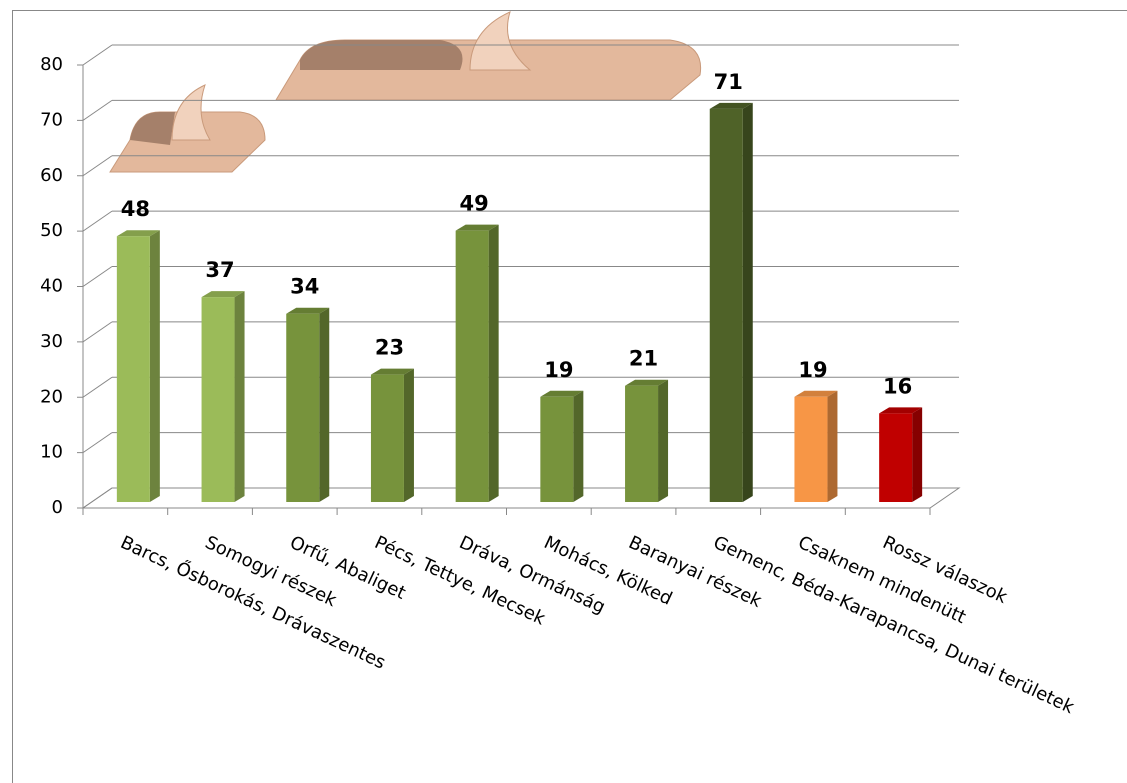 The width and height of the screenshot is (1127, 783). Describe the element at coordinates (51, 64) in the screenshot. I see `y-tick-label: 80` at that location.